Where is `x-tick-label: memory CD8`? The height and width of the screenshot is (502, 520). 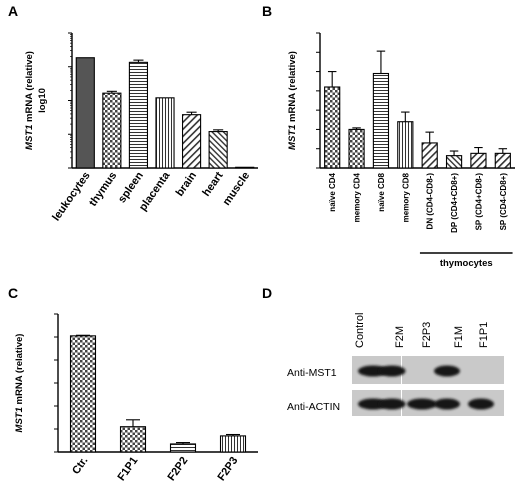 x-tick-label: memory CD8 is located at coordinates (405, 197).